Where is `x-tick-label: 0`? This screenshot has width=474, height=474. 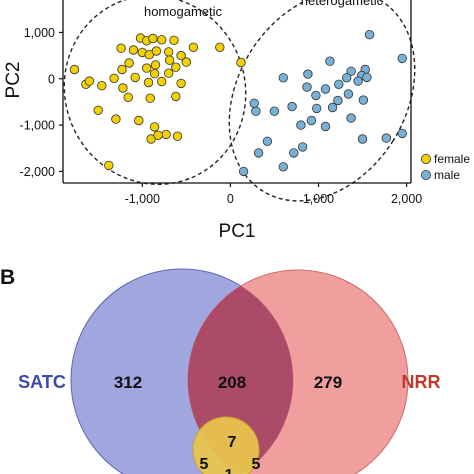 x-tick-label: 0 is located at coordinates (230, 199).